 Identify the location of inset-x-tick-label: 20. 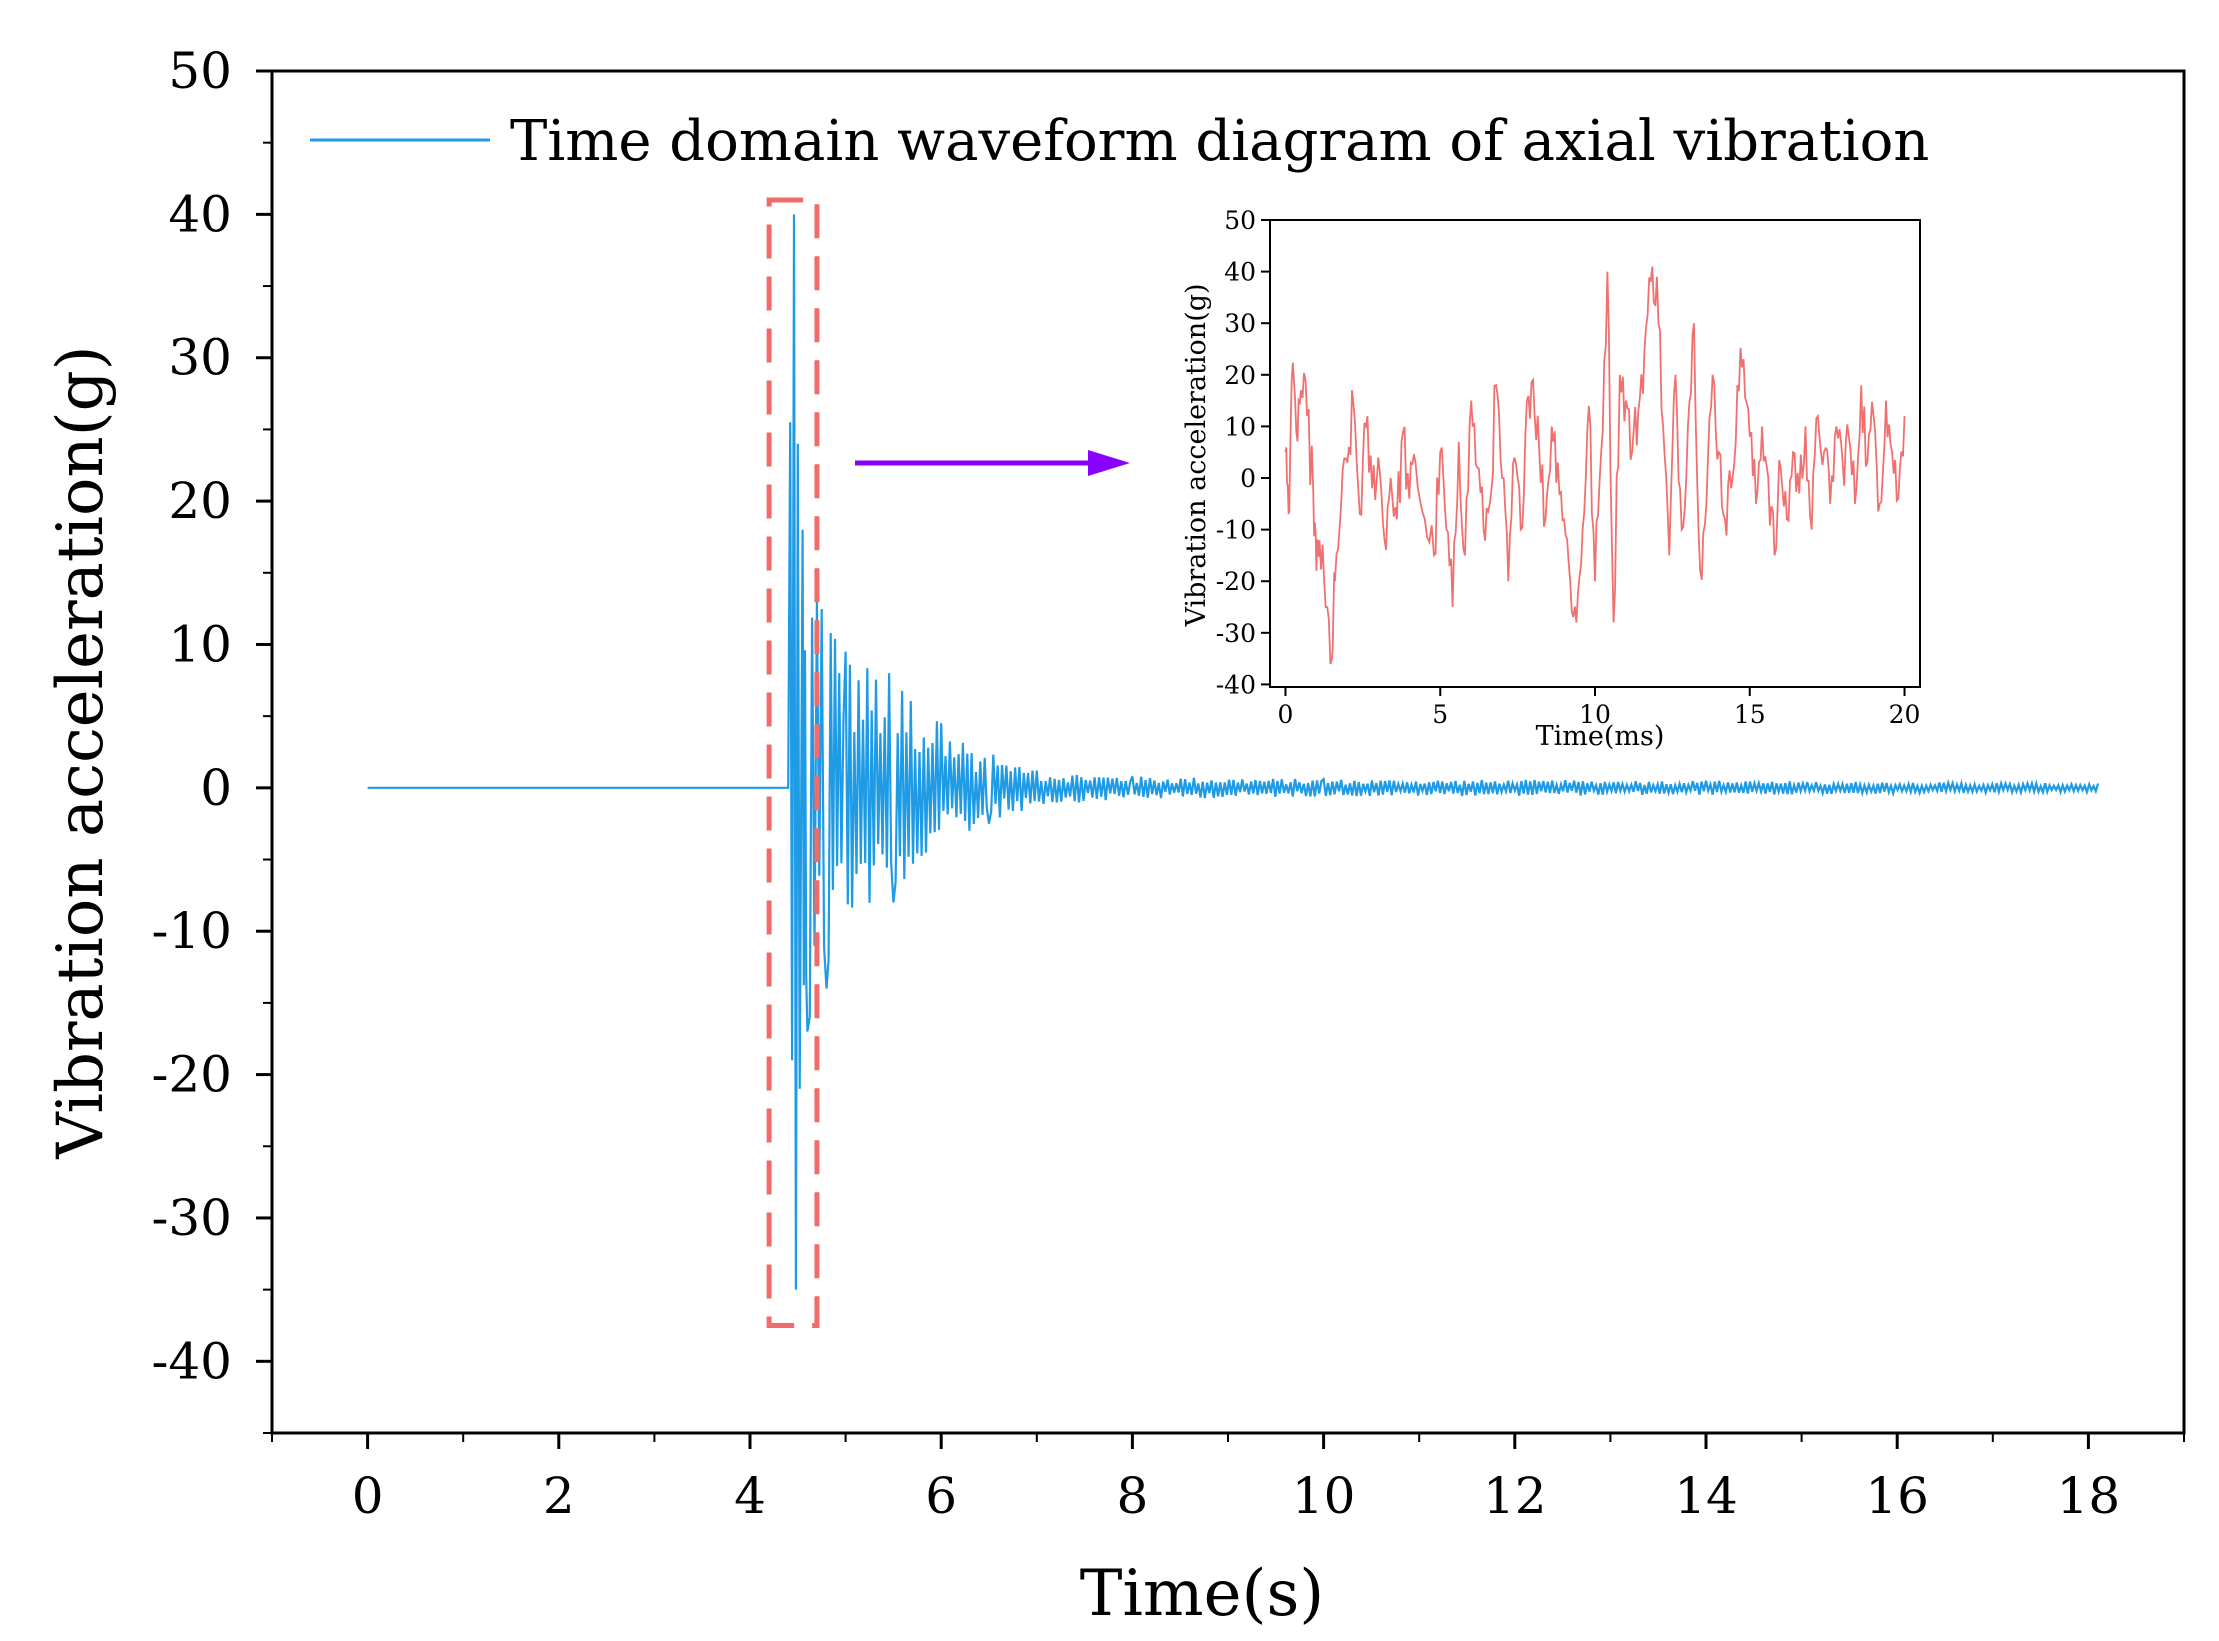
(1905, 714).